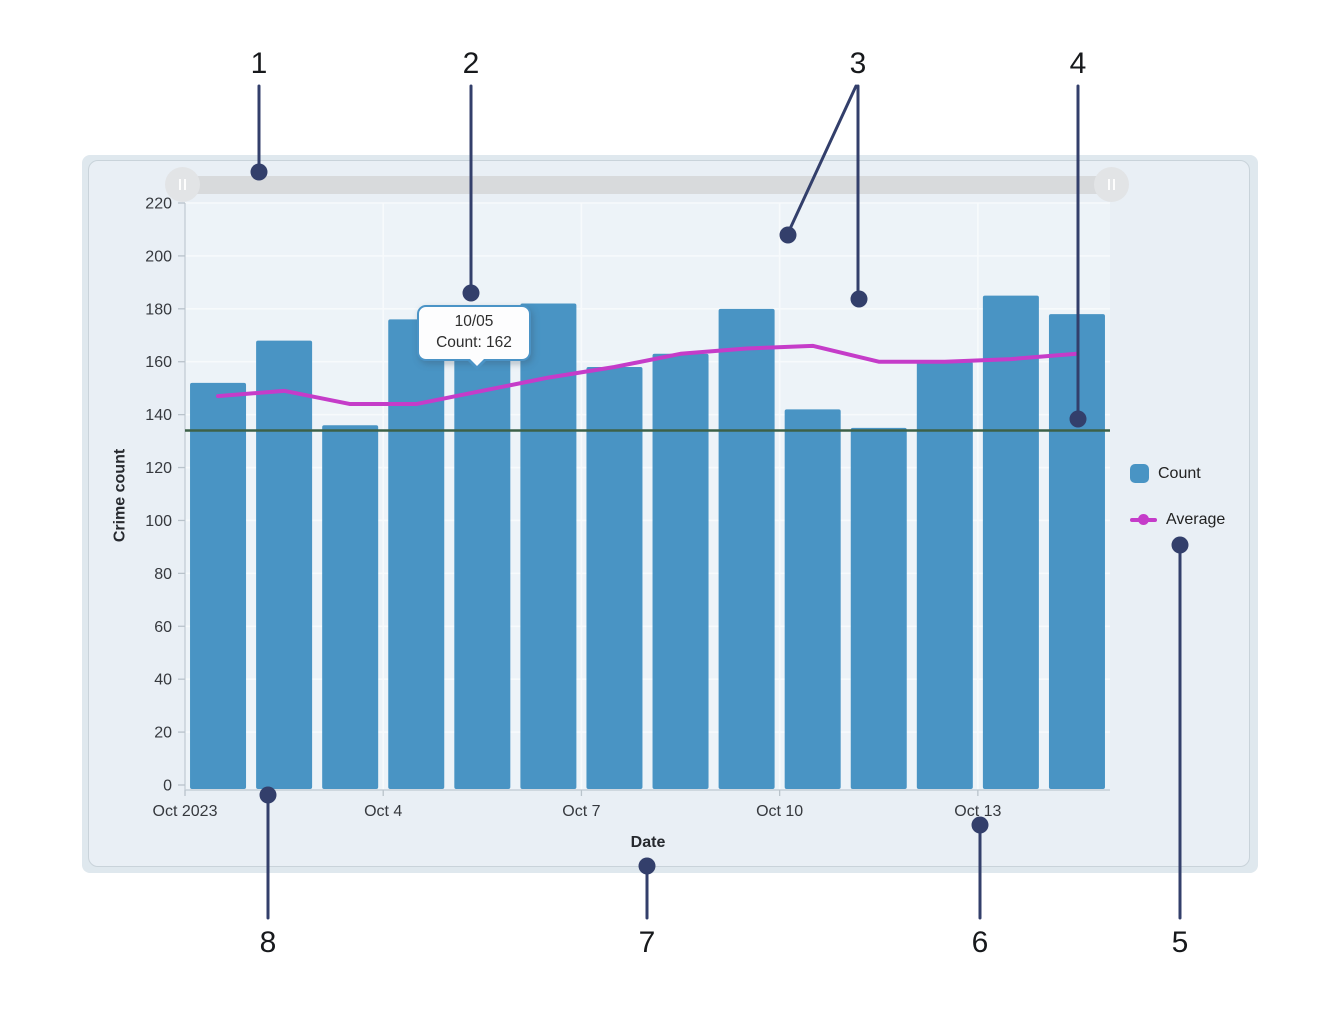  I want to click on average-marker-icon, so click(1143, 519).